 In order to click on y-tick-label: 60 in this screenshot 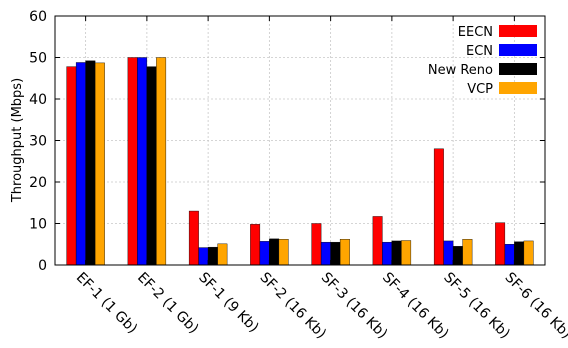, I will do `click(38, 17)`.